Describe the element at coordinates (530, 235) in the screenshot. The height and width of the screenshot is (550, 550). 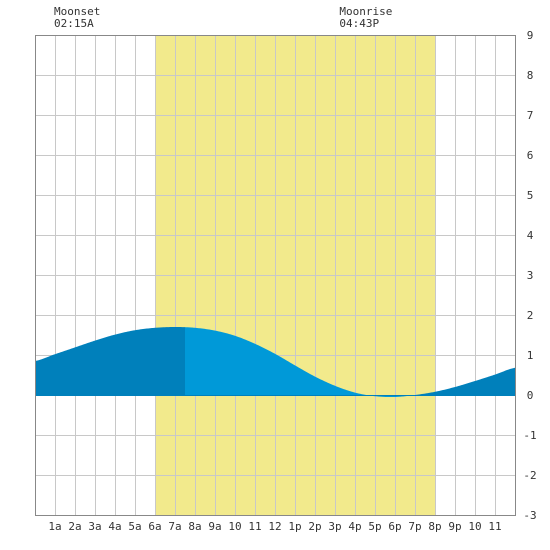
I see `y-tick-label: 4` at that location.